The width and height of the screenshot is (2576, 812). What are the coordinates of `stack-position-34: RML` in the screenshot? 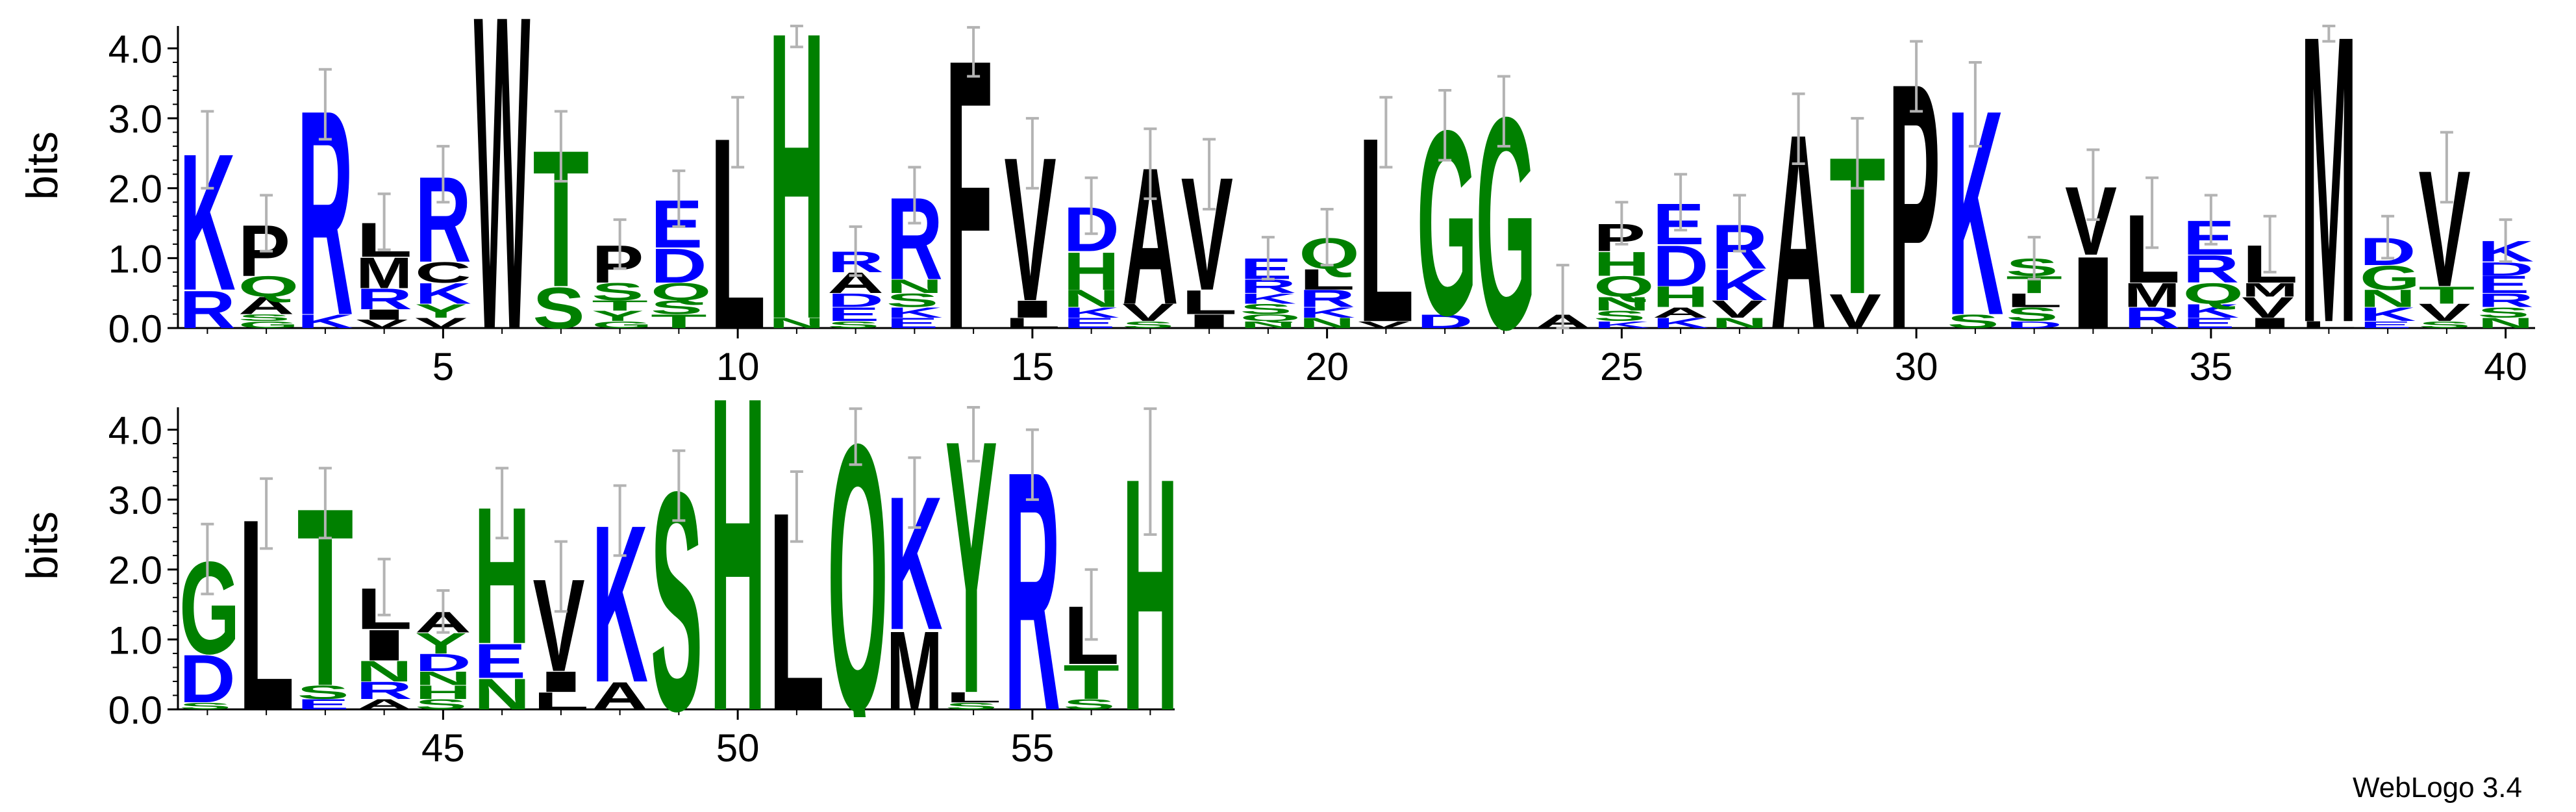 It's located at (2152, 264).